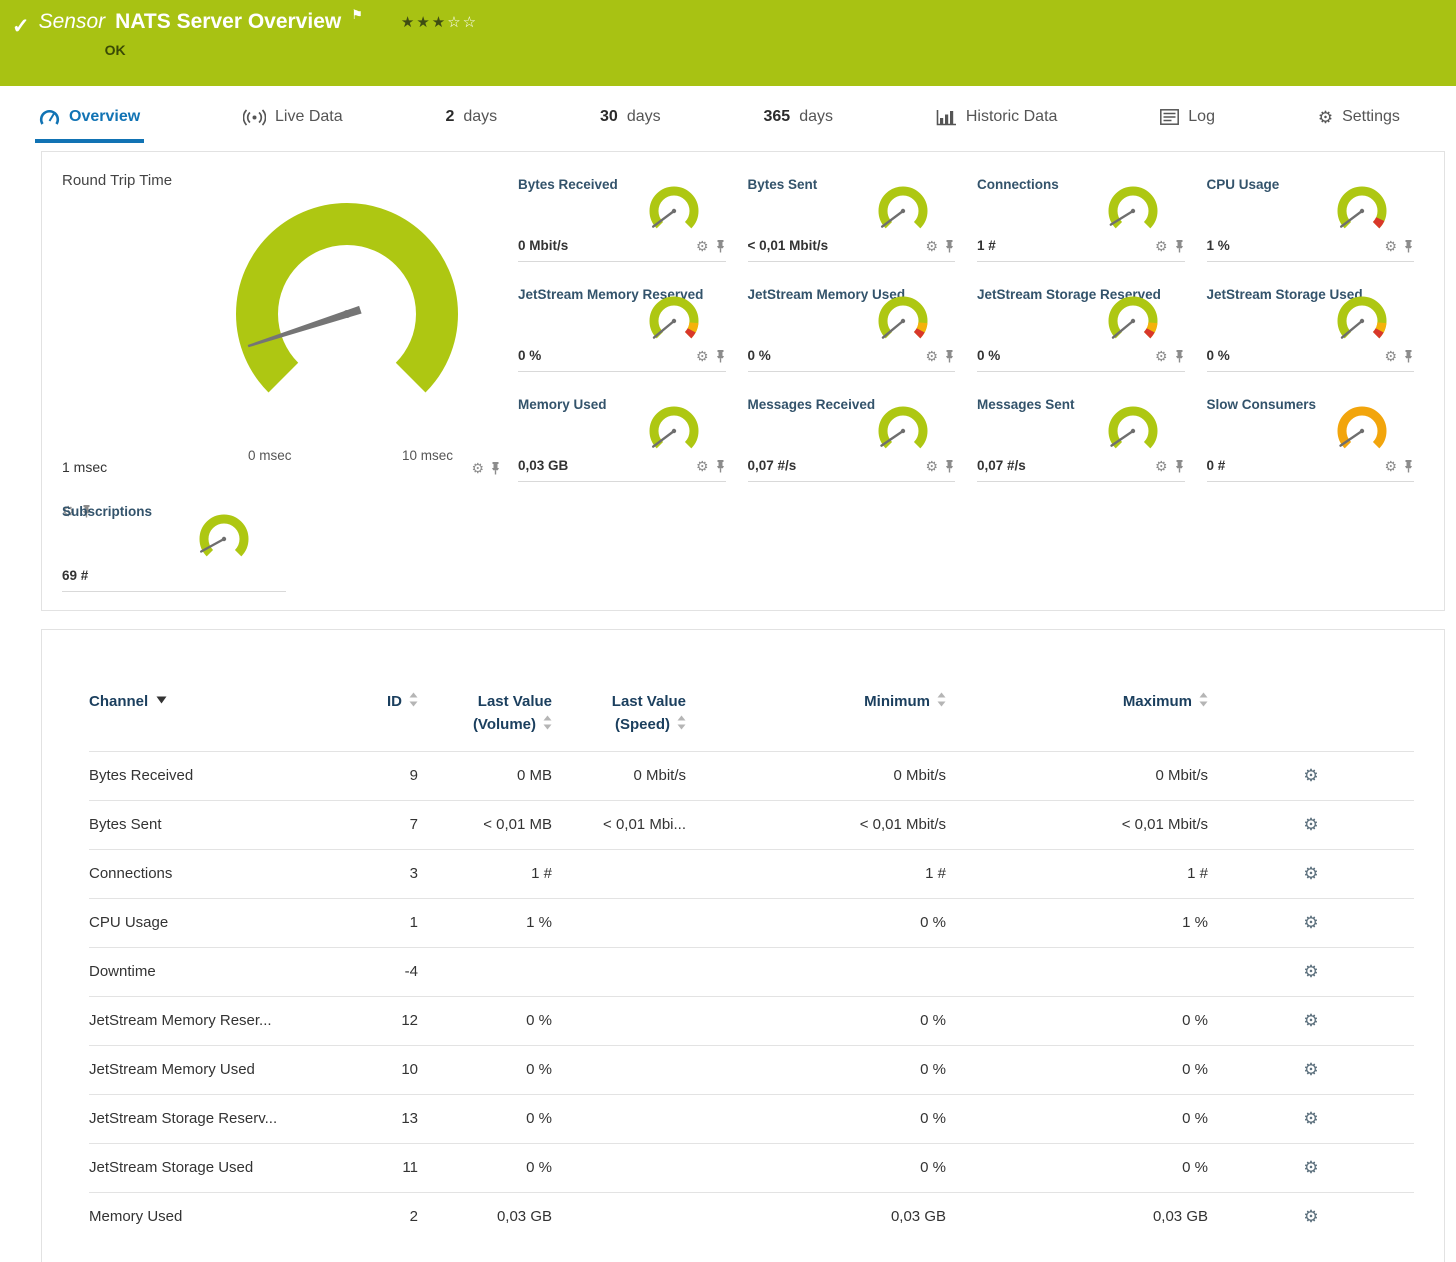 This screenshot has width=1456, height=1262. What do you see at coordinates (1081, 207) in the screenshot?
I see `gauge-connections: Connections 1 # ⚙` at bounding box center [1081, 207].